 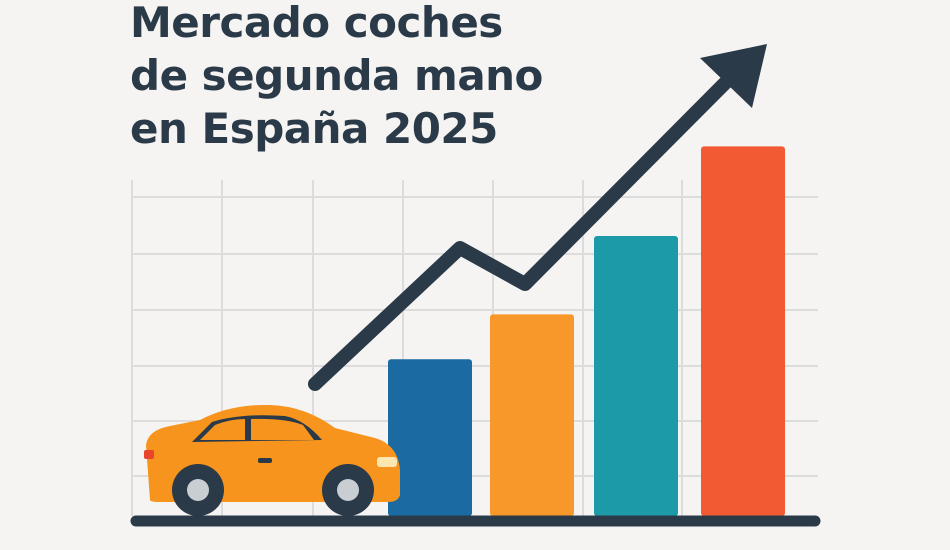 I want to click on arrow-head, so click(x=733, y=76).